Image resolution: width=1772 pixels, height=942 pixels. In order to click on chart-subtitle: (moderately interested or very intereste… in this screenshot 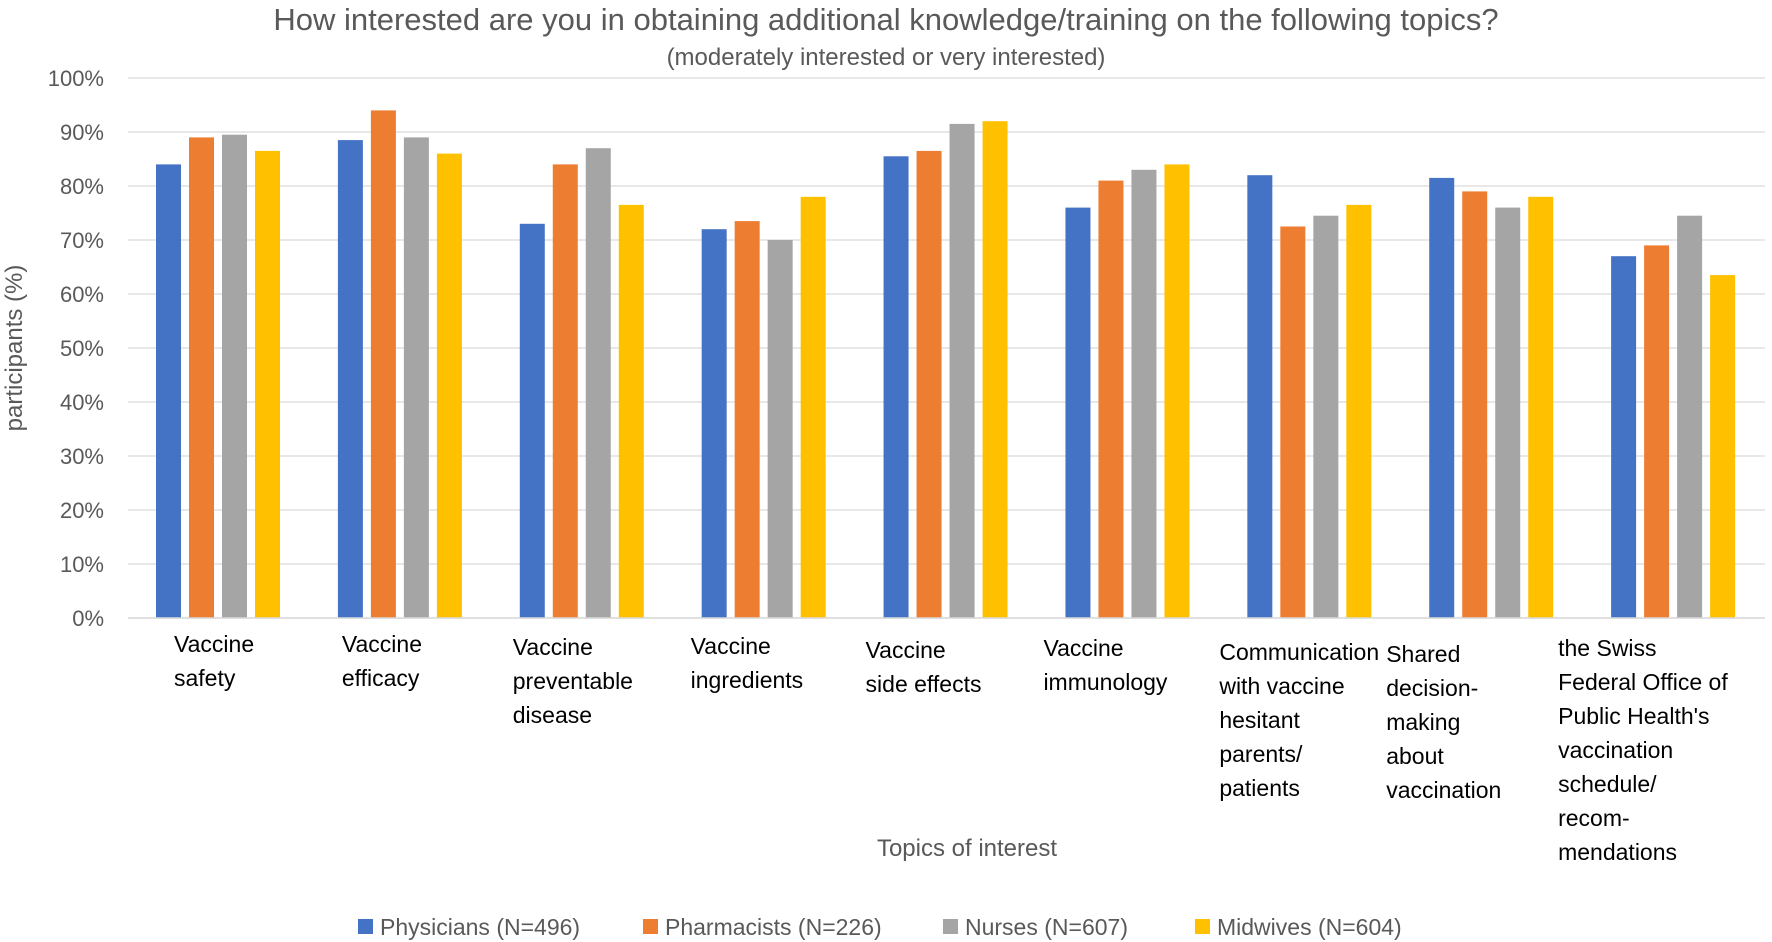, I will do `click(886, 57)`.